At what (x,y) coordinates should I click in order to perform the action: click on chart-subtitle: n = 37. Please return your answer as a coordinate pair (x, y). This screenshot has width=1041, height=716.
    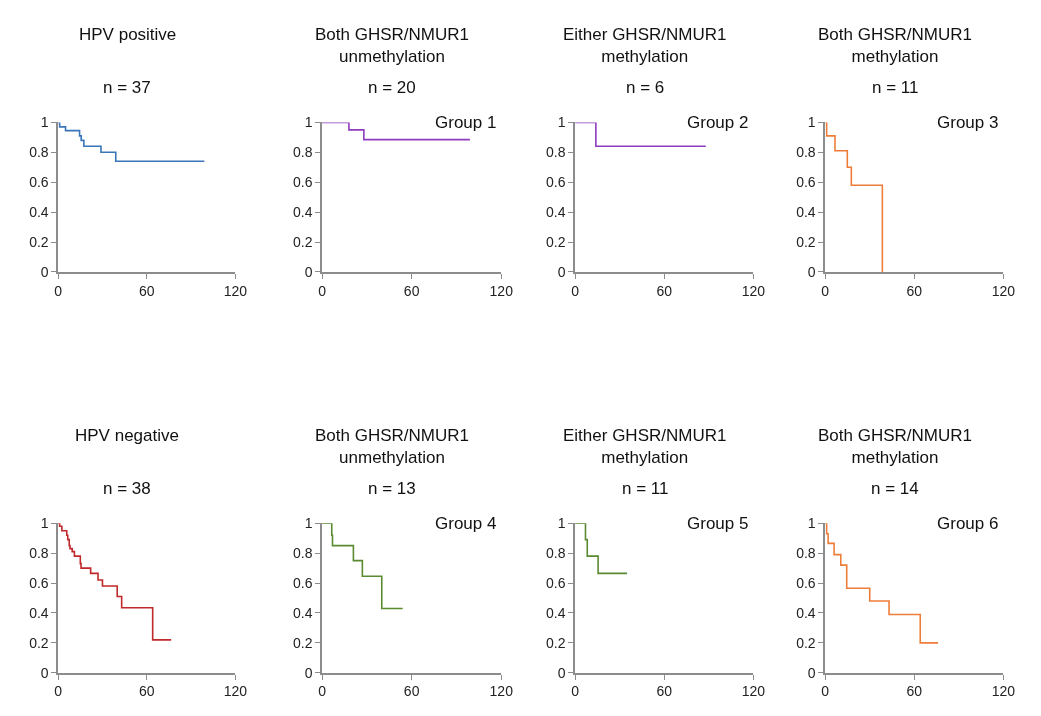
    Looking at the image, I should click on (127, 87).